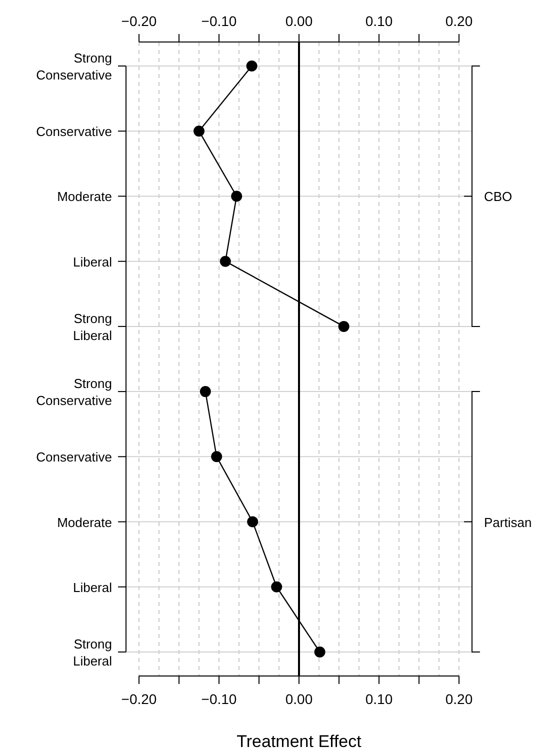 Image resolution: width=552 pixels, height=755 pixels. I want to click on legend-label: CBO, so click(498, 196).